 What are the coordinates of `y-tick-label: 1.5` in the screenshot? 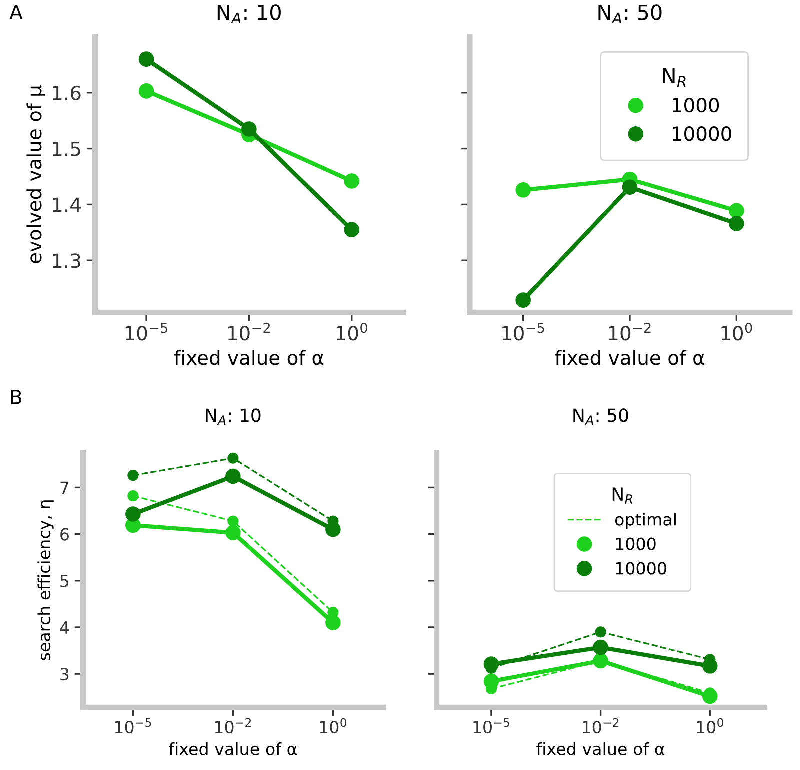 It's located at (66, 149).